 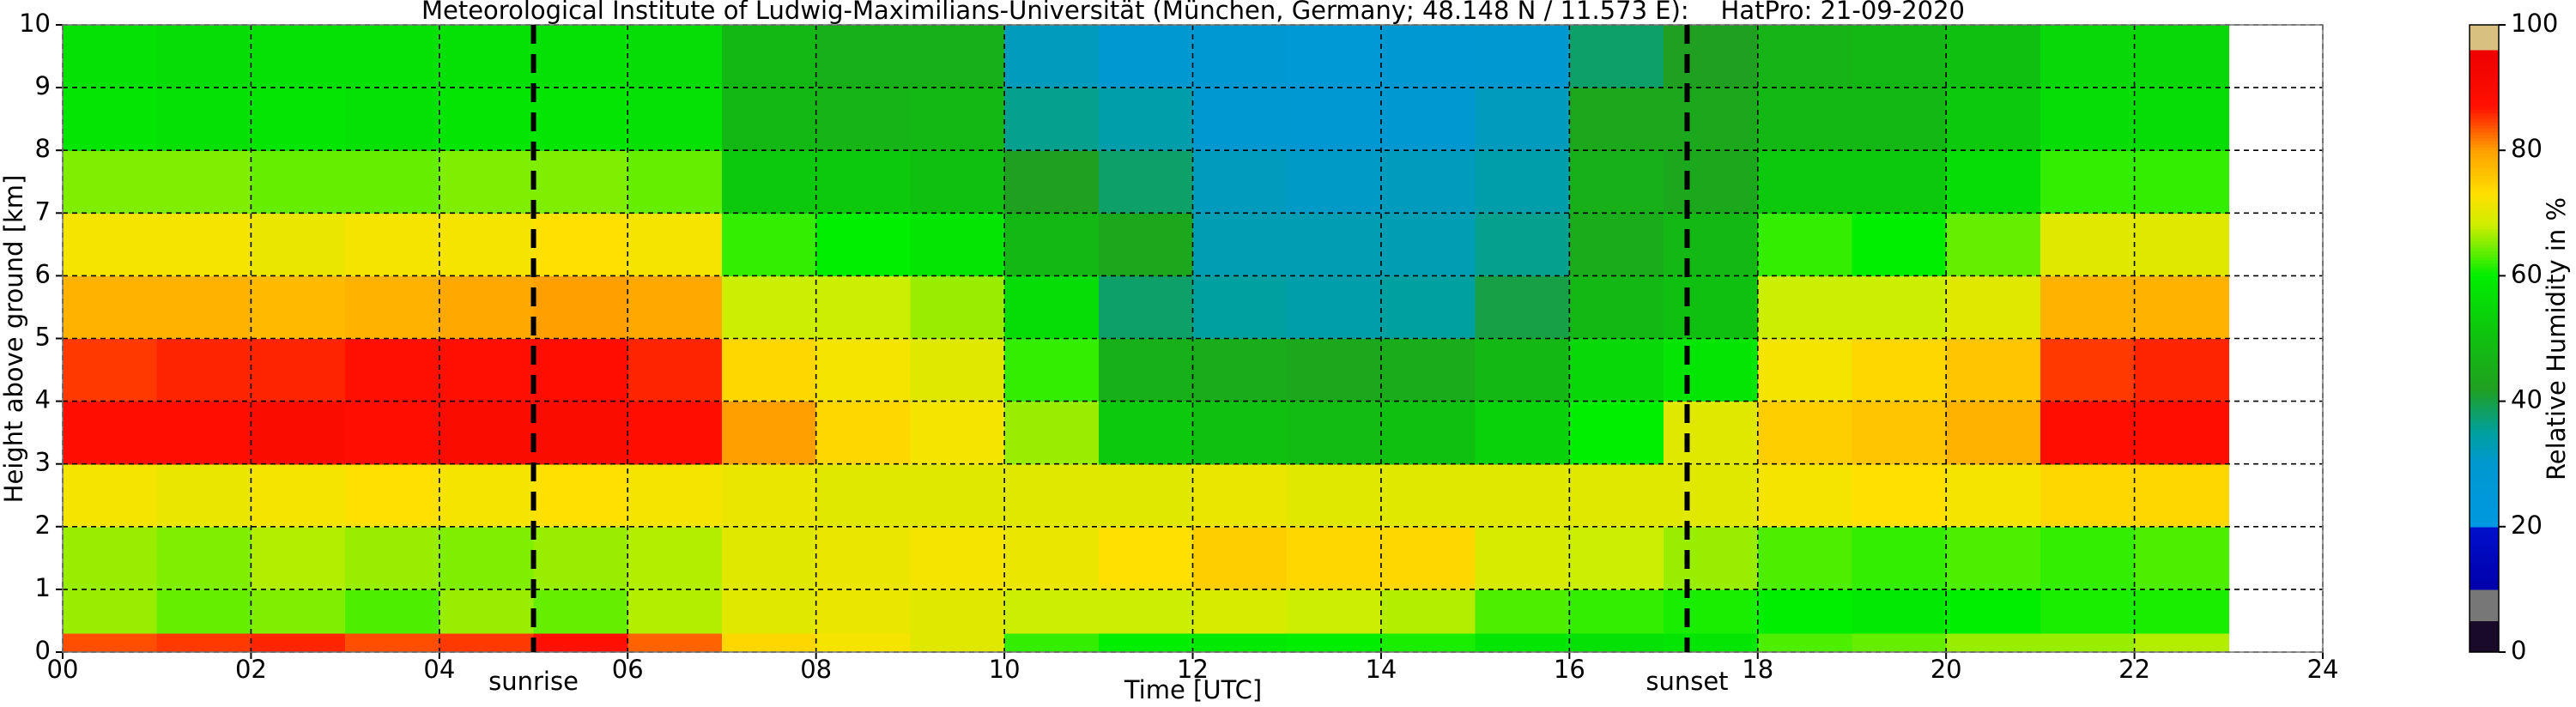 What do you see at coordinates (1193, 689) in the screenshot?
I see `x-axis-label: Time [UTC]` at bounding box center [1193, 689].